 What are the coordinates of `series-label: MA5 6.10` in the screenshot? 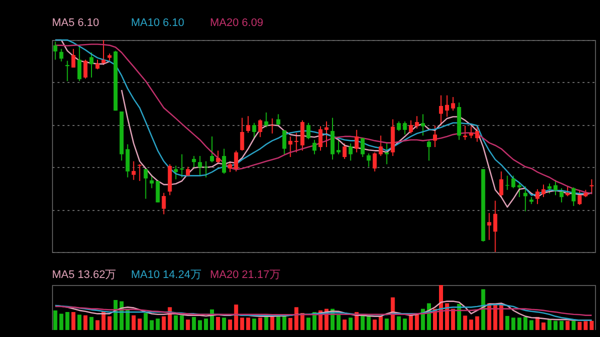 It's located at (76, 23).